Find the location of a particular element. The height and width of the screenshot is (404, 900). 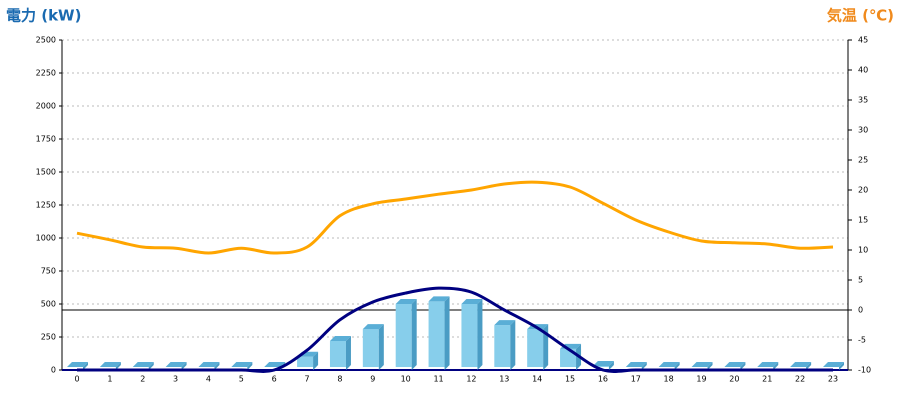

y-tick-label: 2000 is located at coordinates (46, 106).